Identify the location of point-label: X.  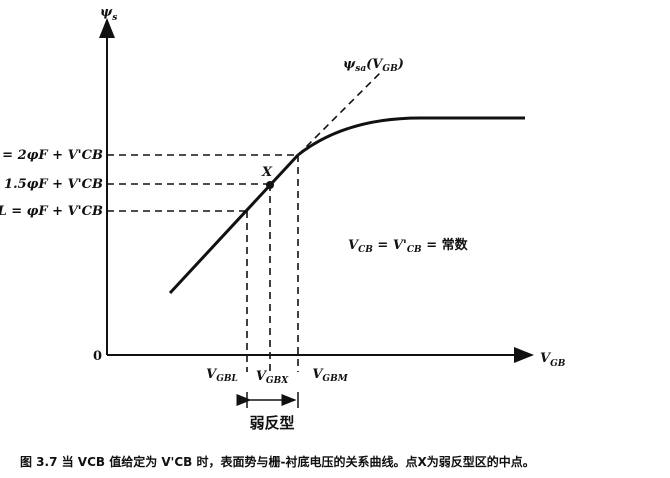
(267, 172).